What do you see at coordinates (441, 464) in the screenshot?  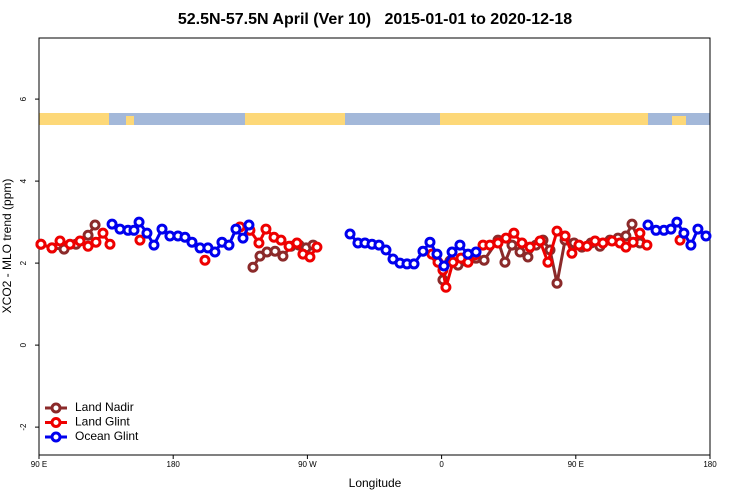 I see `x-tick-label: 0` at bounding box center [441, 464].